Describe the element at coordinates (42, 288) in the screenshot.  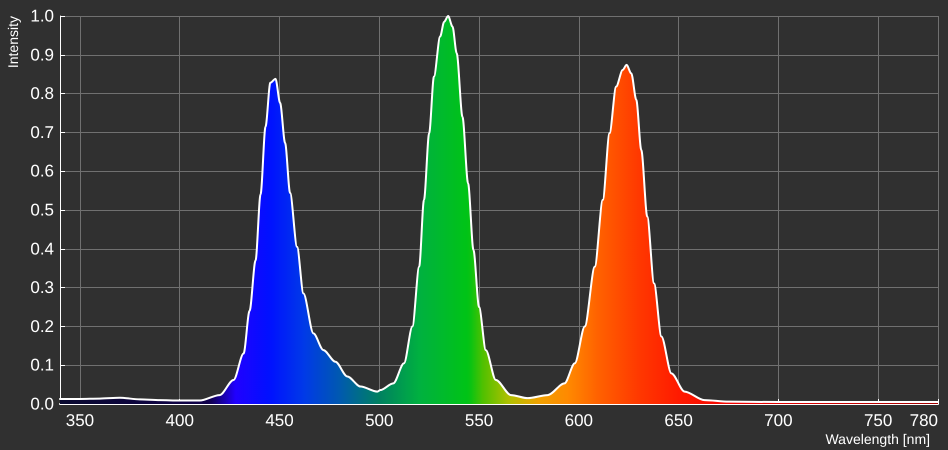
I see `y-tick-label: 0.3` at that location.